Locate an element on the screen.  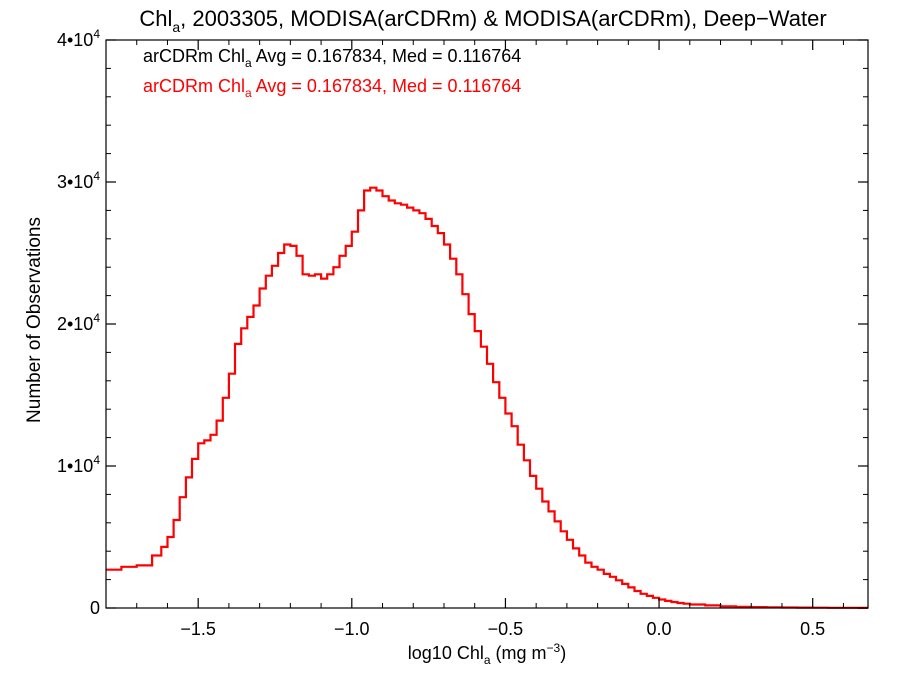
y-tick-label: 4•104 is located at coordinates (78, 38).